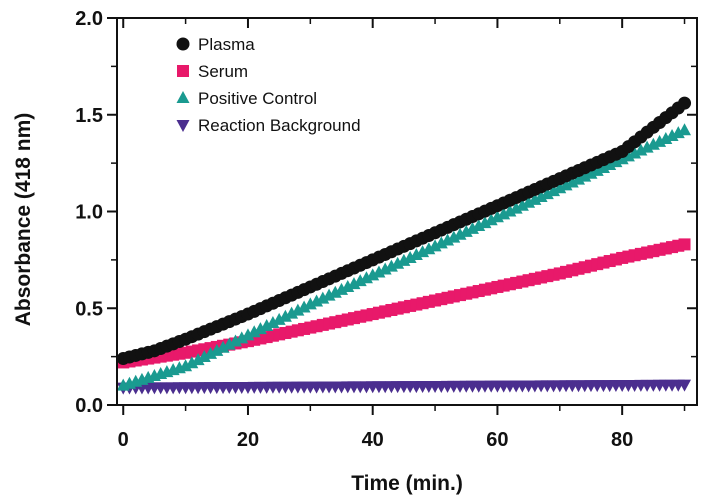 This screenshot has height=502, width=705. I want to click on x-tick-label: 80, so click(622, 440).